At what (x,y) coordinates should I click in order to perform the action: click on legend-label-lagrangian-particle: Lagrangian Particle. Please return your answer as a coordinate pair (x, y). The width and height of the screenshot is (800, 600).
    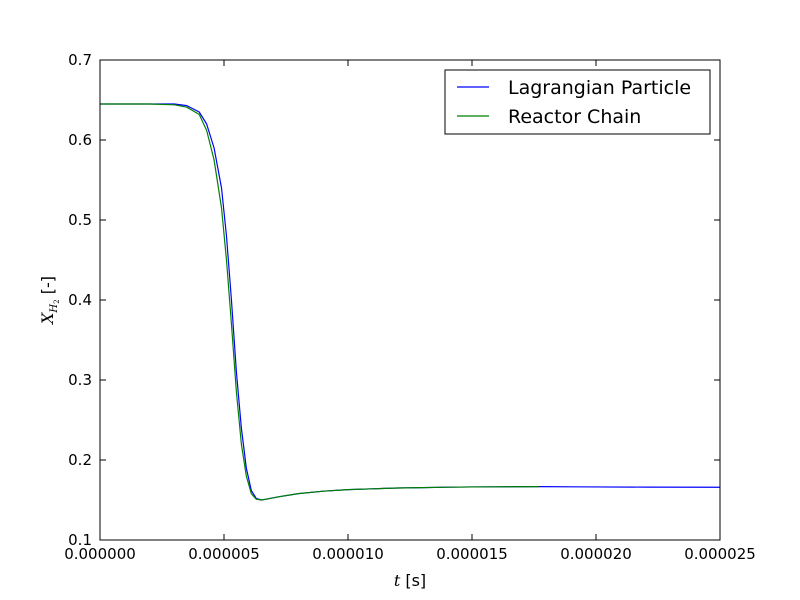
    Looking at the image, I should click on (599, 88).